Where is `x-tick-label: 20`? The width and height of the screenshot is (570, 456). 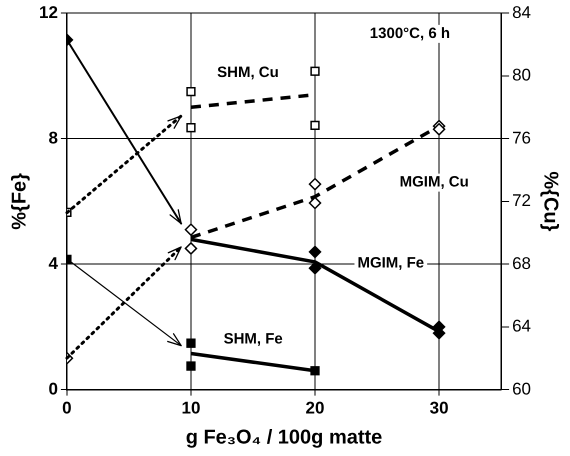 x-tick-label: 20 is located at coordinates (315, 408).